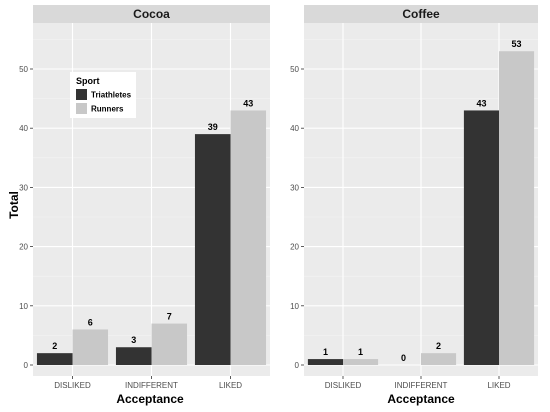 This screenshot has height=412, width=550. What do you see at coordinates (150, 399) in the screenshot?
I see `x-axis-title-cocoa: Acceptance` at bounding box center [150, 399].